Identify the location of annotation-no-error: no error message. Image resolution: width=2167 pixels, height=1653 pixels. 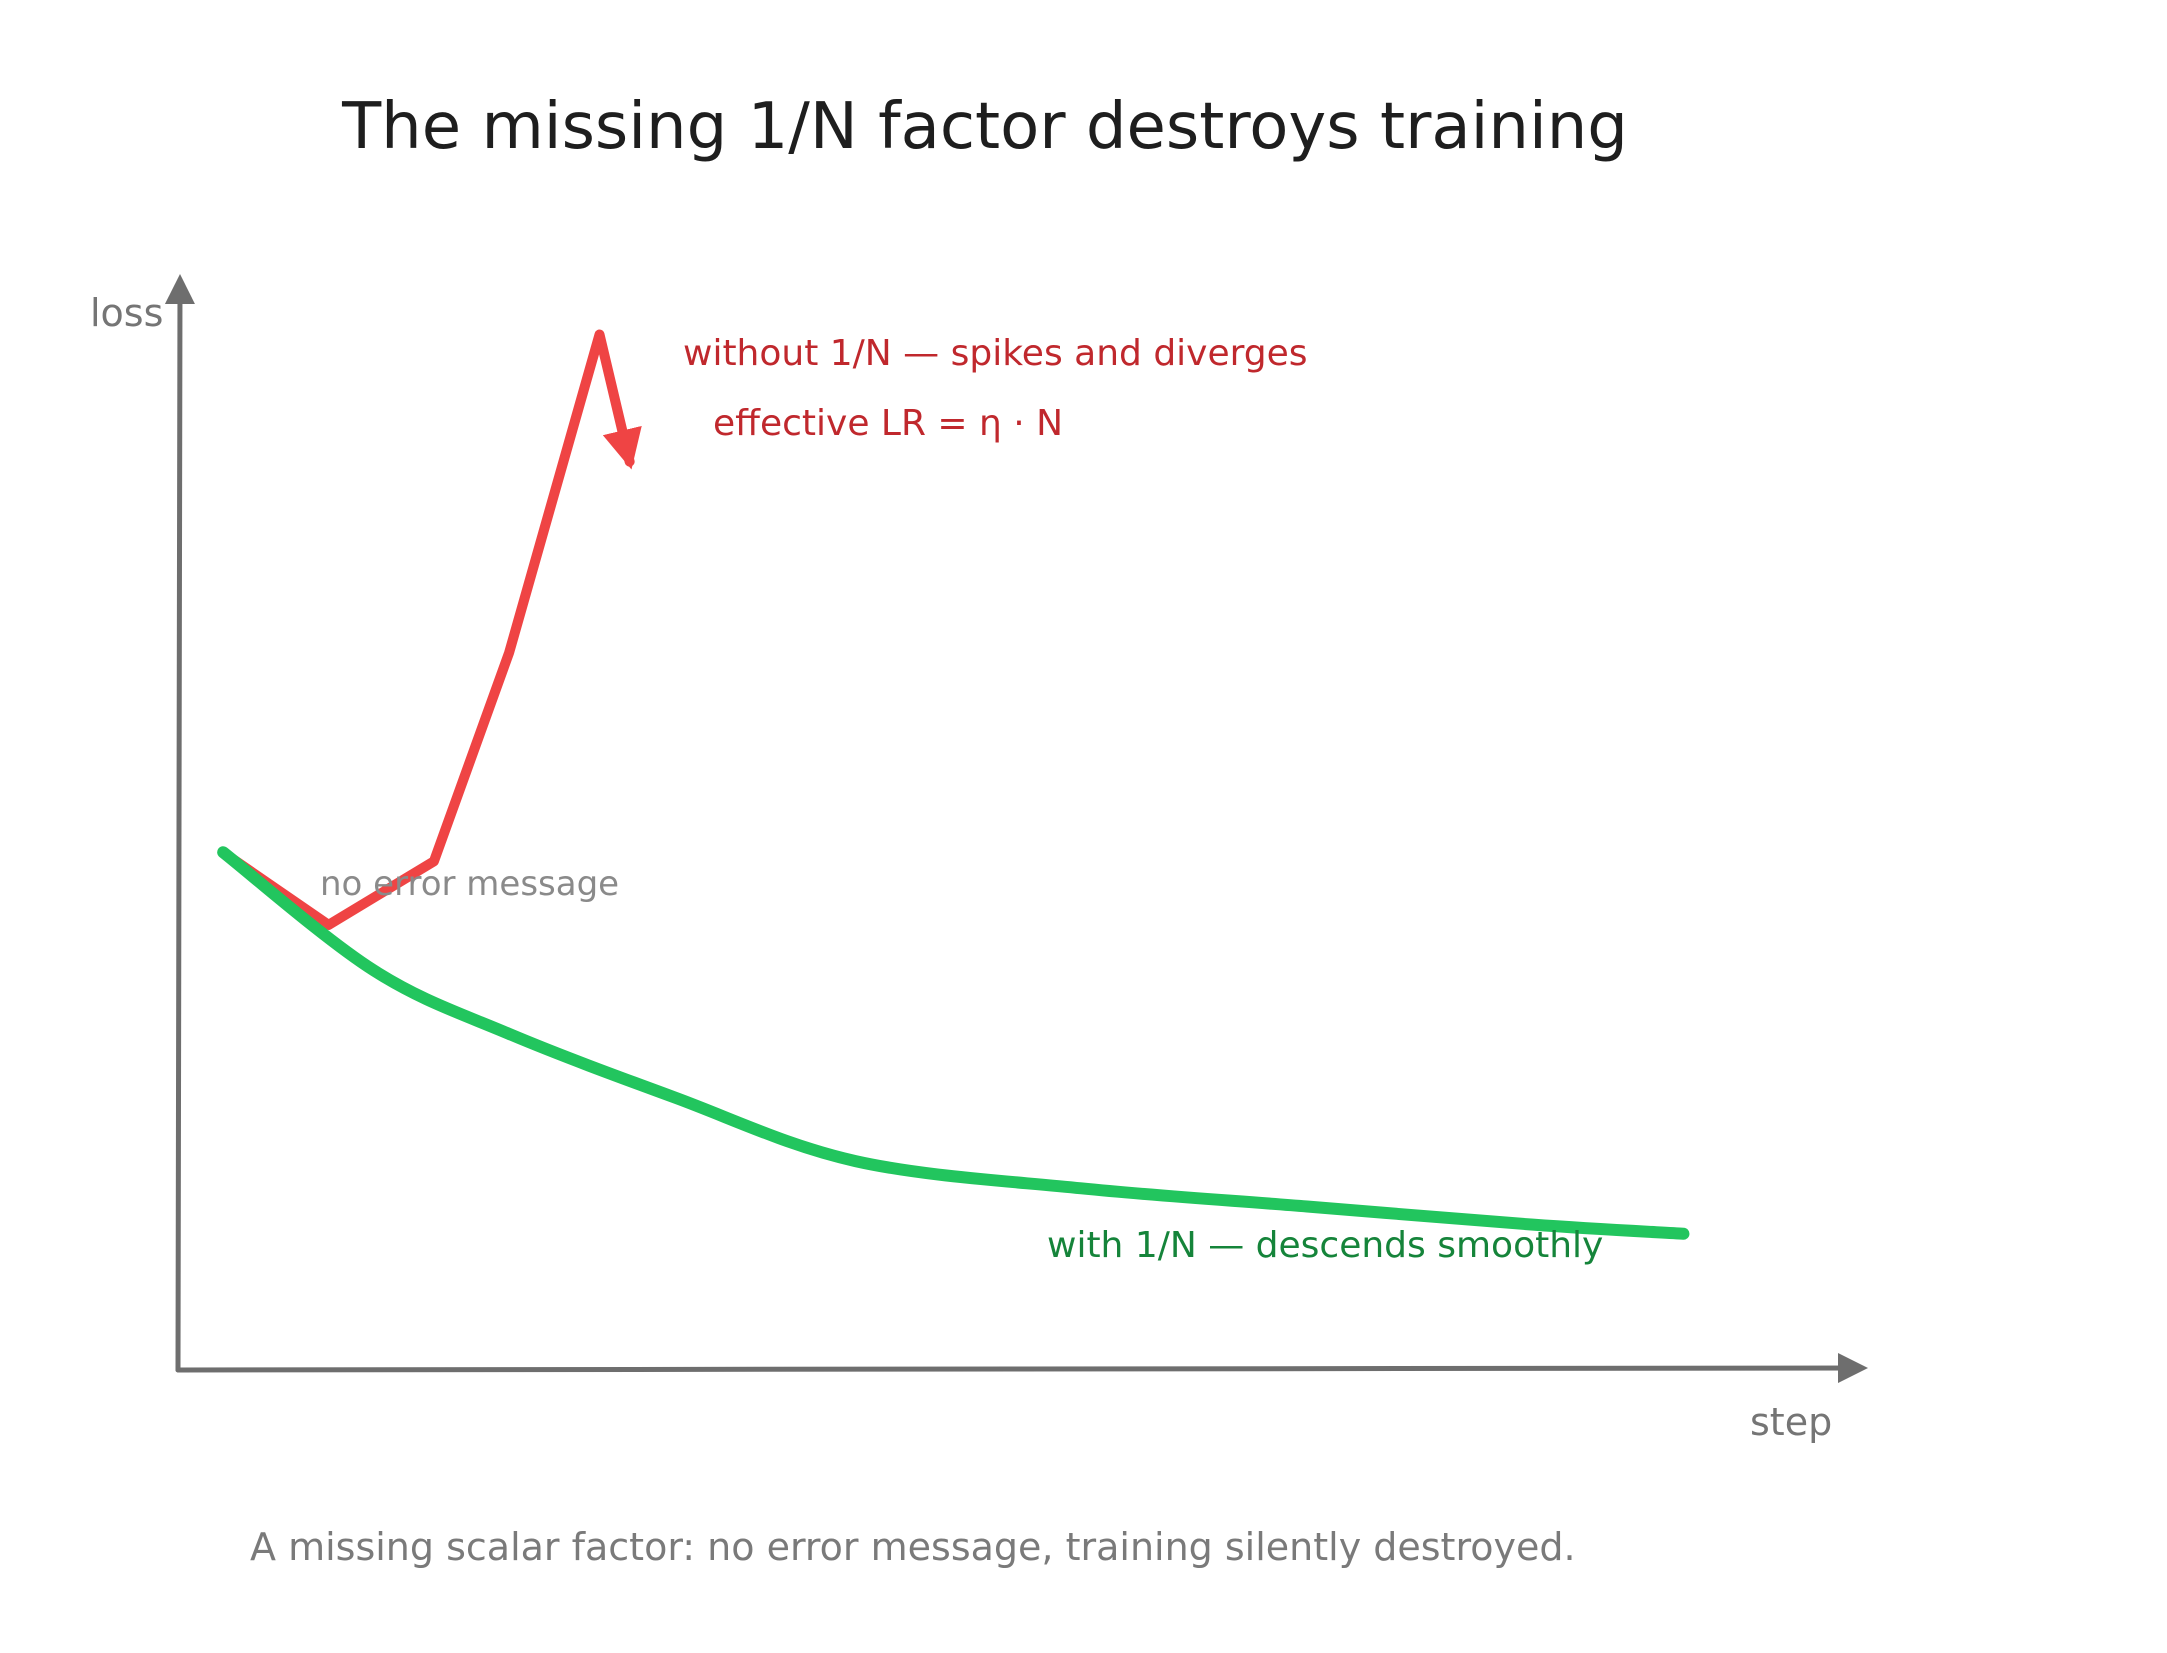
(469, 884).